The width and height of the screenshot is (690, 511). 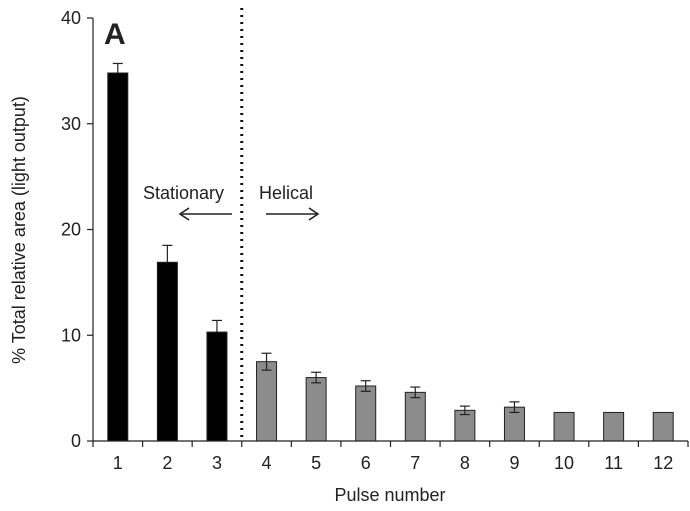 What do you see at coordinates (390, 457) in the screenshot?
I see `x-ticks: 1 2 3 4 5 6 7 8 9 10 11 12` at bounding box center [390, 457].